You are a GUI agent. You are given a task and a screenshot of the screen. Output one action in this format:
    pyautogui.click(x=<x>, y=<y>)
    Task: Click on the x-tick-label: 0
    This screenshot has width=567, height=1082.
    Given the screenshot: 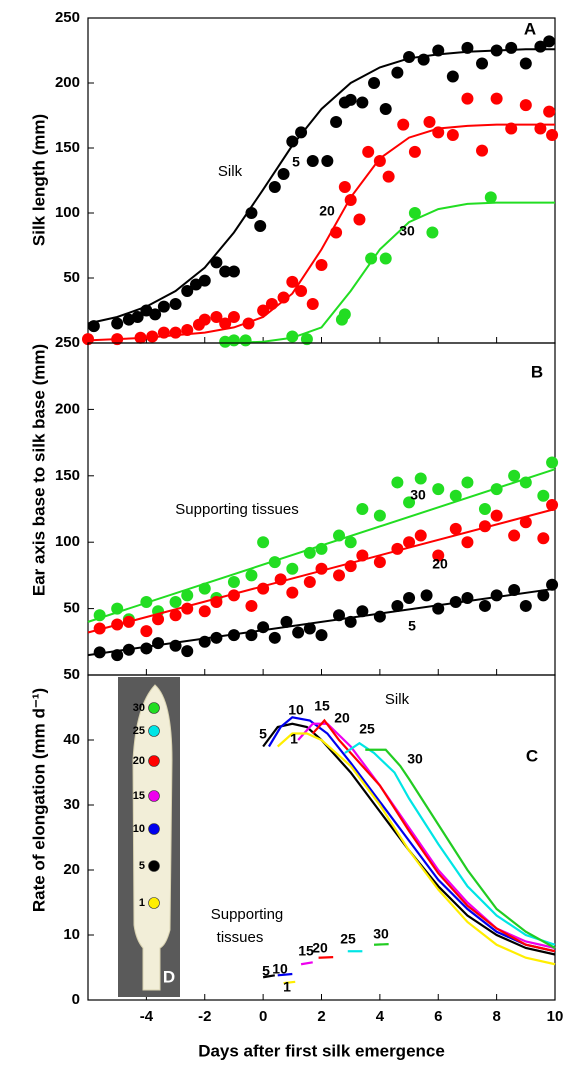 What is the action you would take?
    pyautogui.click(x=263, y=1016)
    